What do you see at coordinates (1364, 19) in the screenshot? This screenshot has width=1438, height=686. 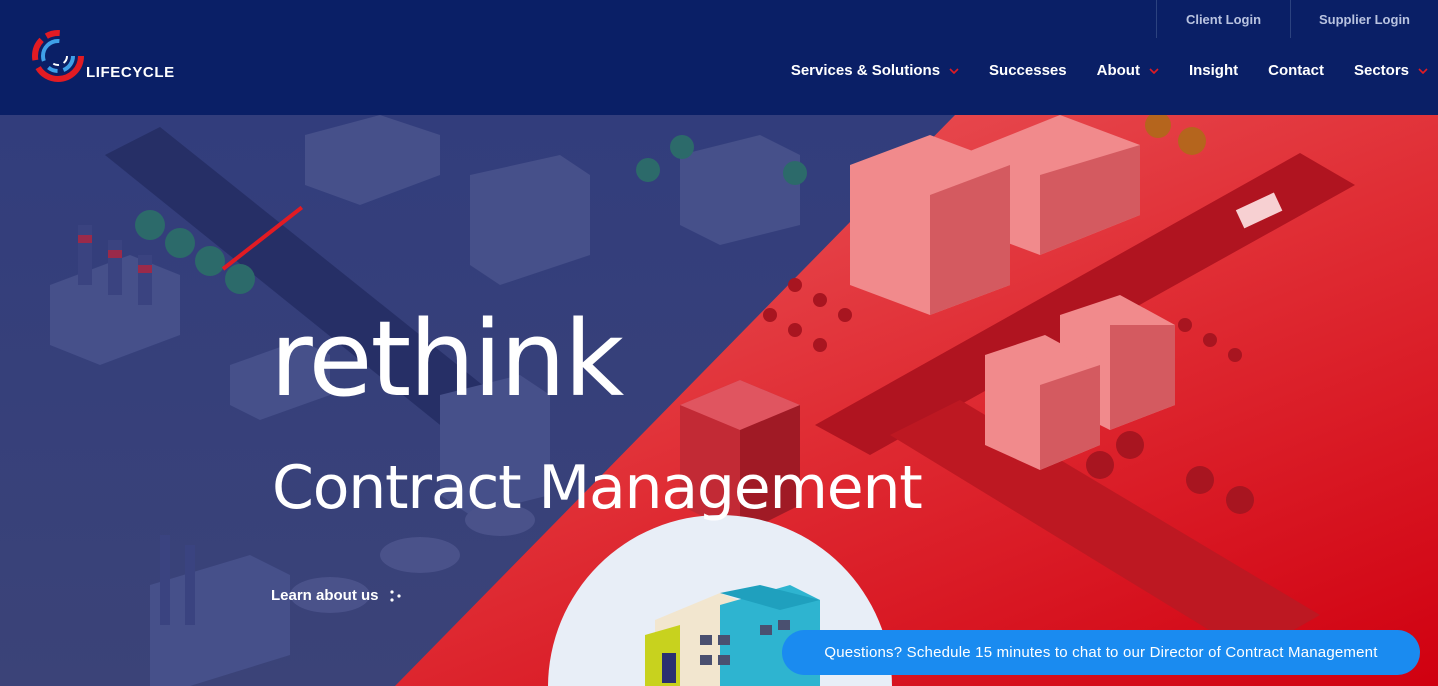 I see `supplier-login-link: Supplier Login` at bounding box center [1364, 19].